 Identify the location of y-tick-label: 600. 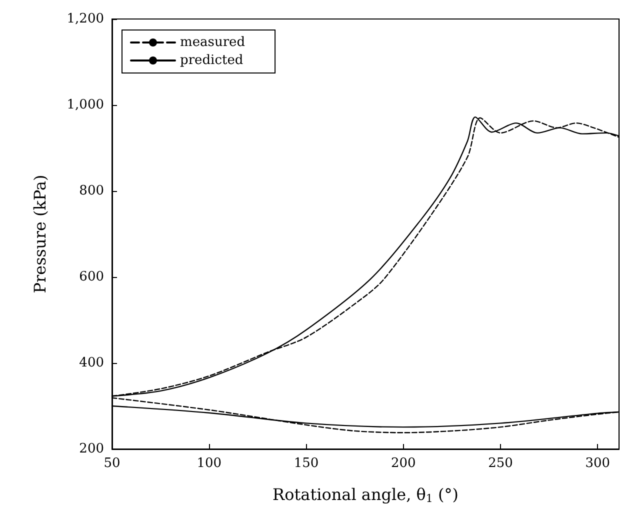
(91, 277).